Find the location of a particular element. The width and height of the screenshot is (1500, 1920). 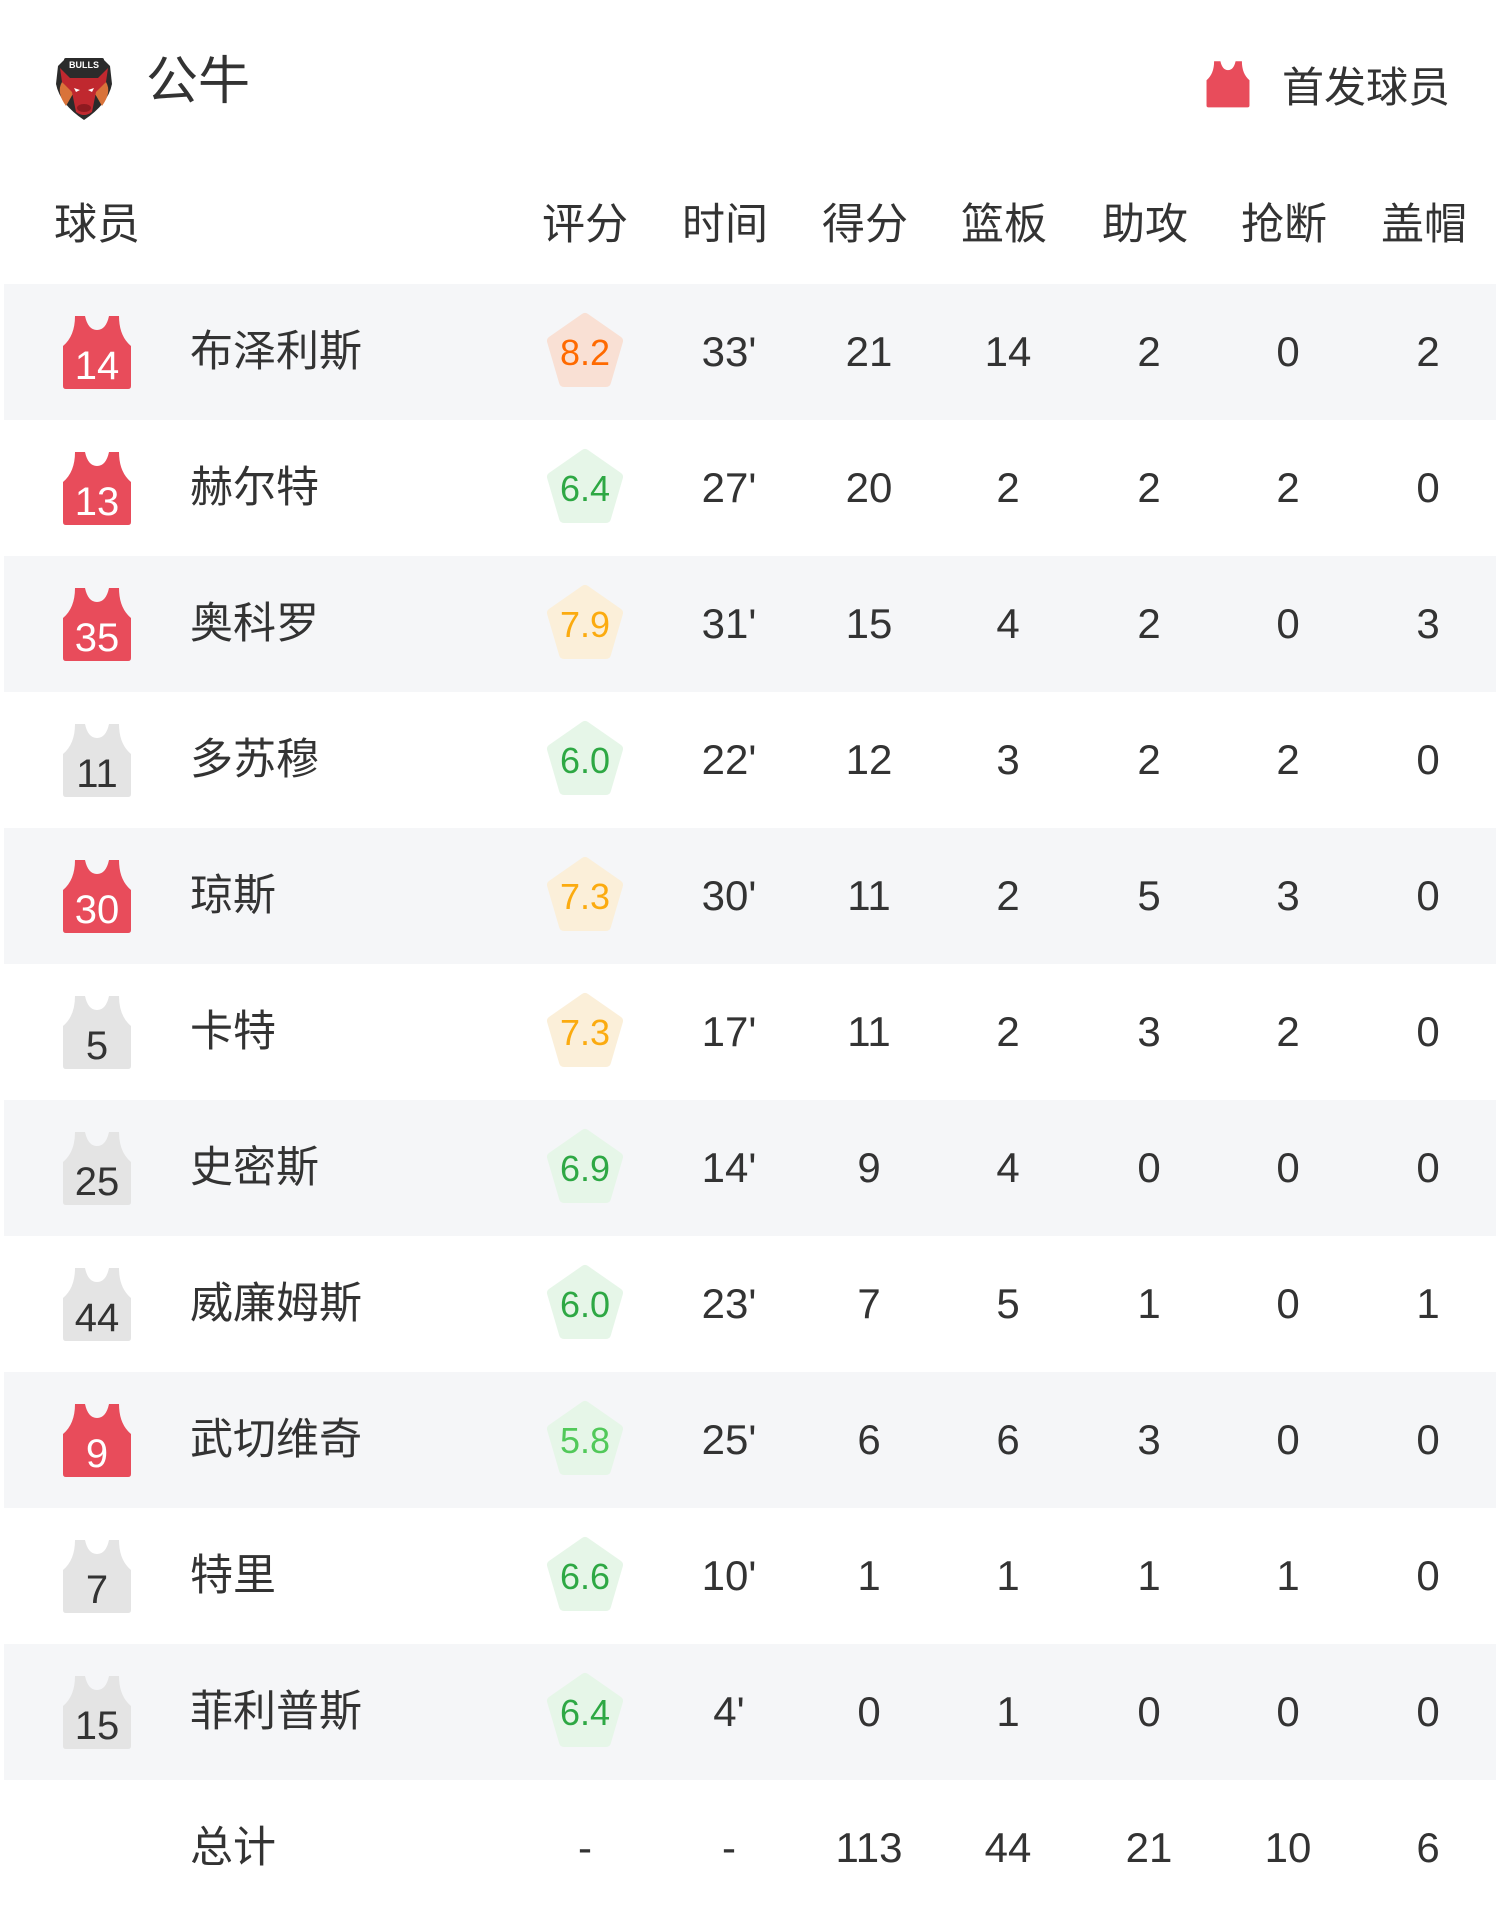

table-row: 15 菲利普斯 6.4 4' 0 1 0 0 0 is located at coordinates (750, 1712).